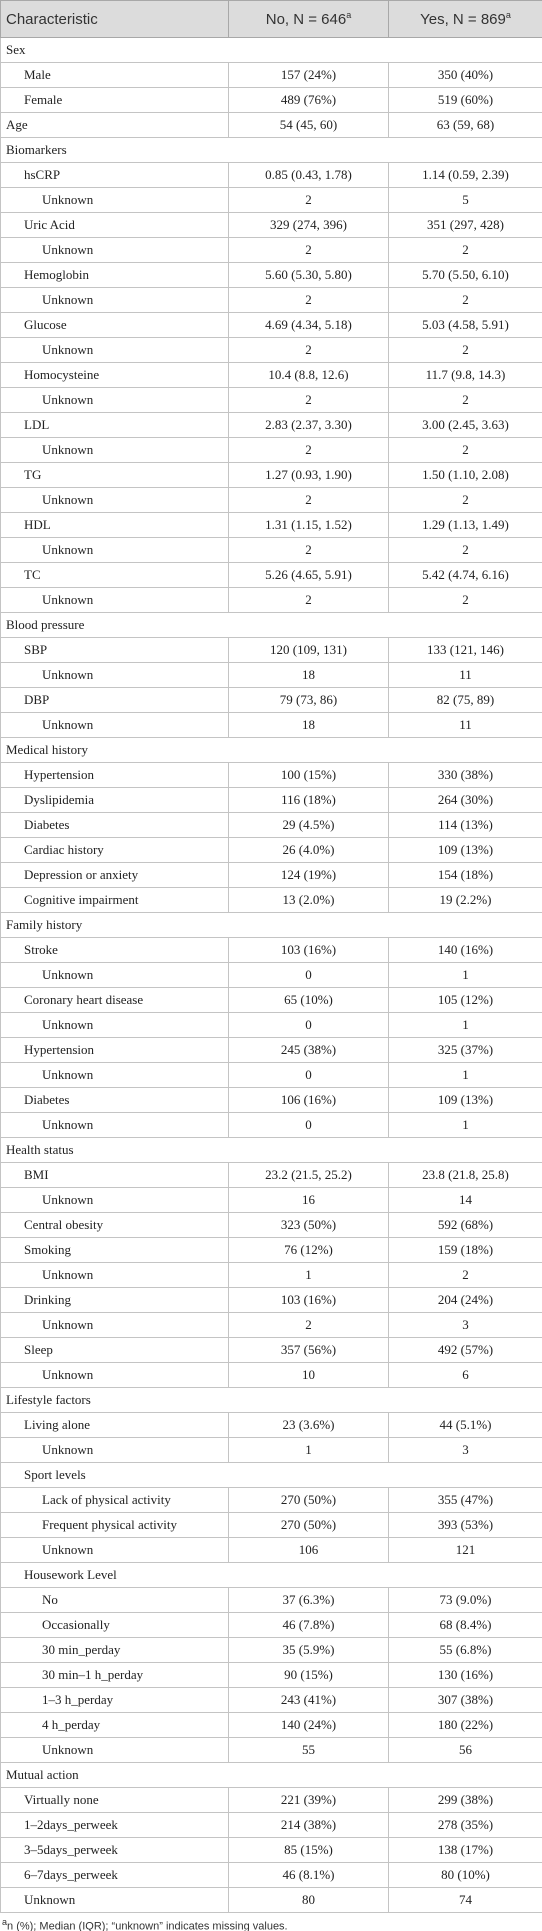 Image resolution: width=542 pixels, height=1931 pixels. Describe the element at coordinates (308, 650) in the screenshot. I see `no-cell: 120 (109, 131)` at that location.